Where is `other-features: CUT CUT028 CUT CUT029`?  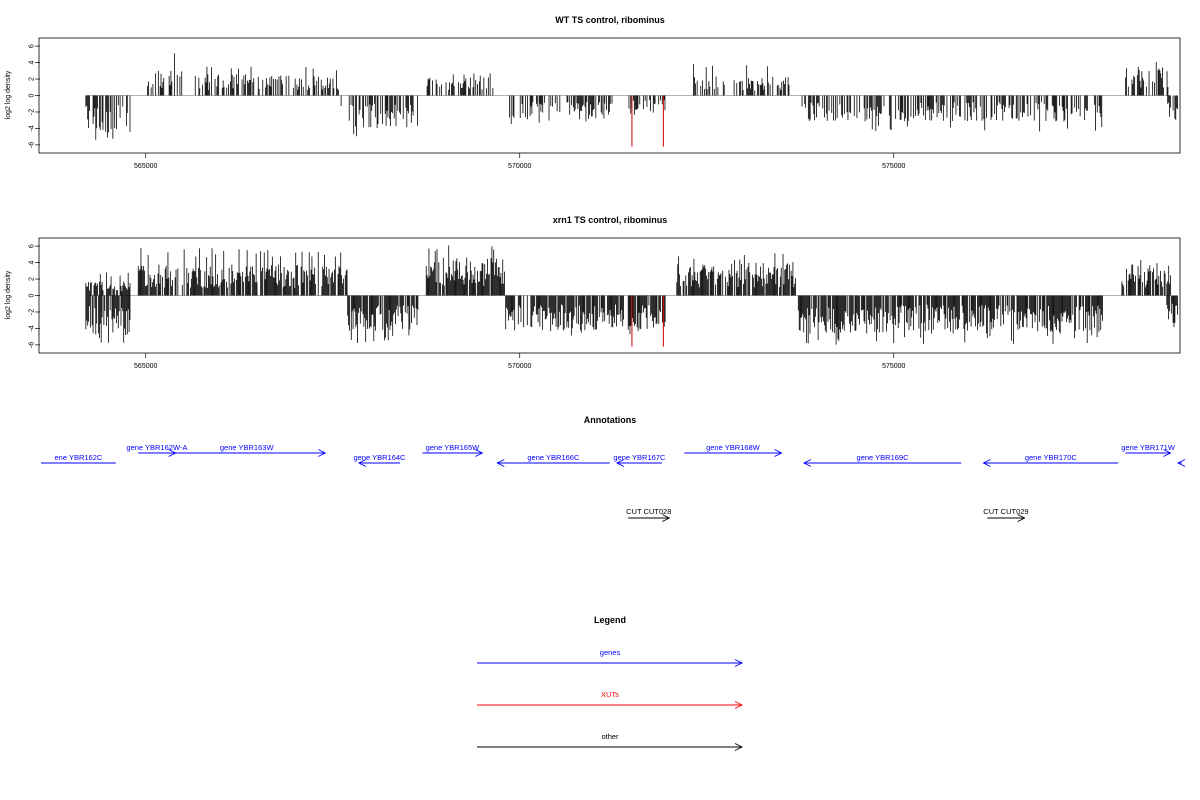 other-features: CUT CUT028 CUT CUT029 is located at coordinates (827, 514).